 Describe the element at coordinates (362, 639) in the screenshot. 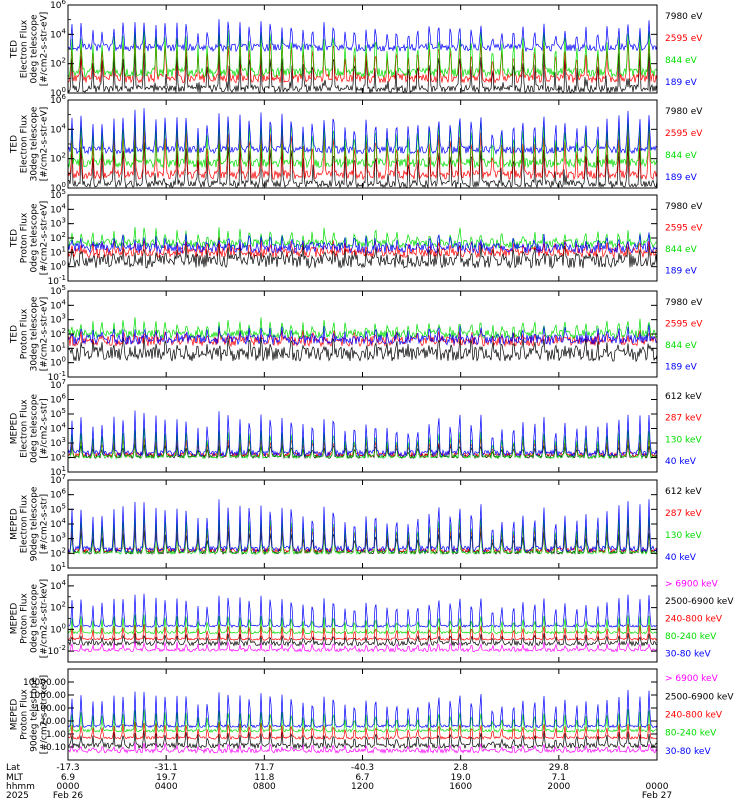

I see `series-line-2500-6900-kev` at that location.